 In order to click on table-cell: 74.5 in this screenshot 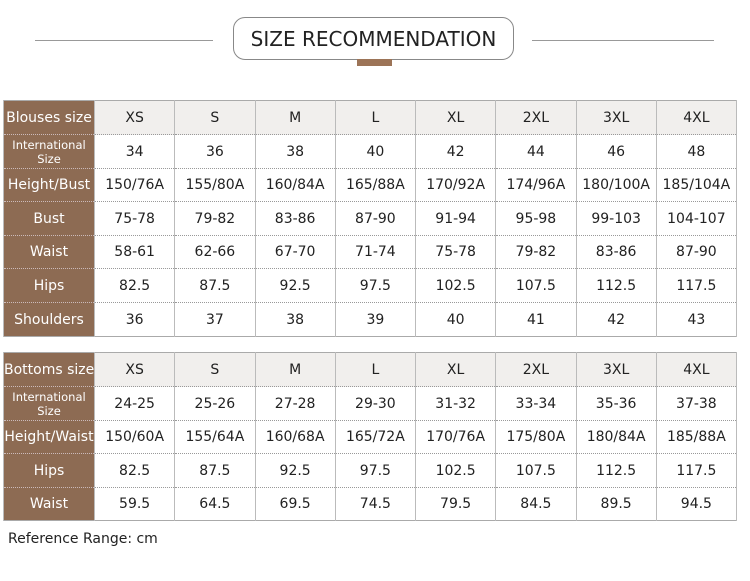, I will do `click(375, 504)`.